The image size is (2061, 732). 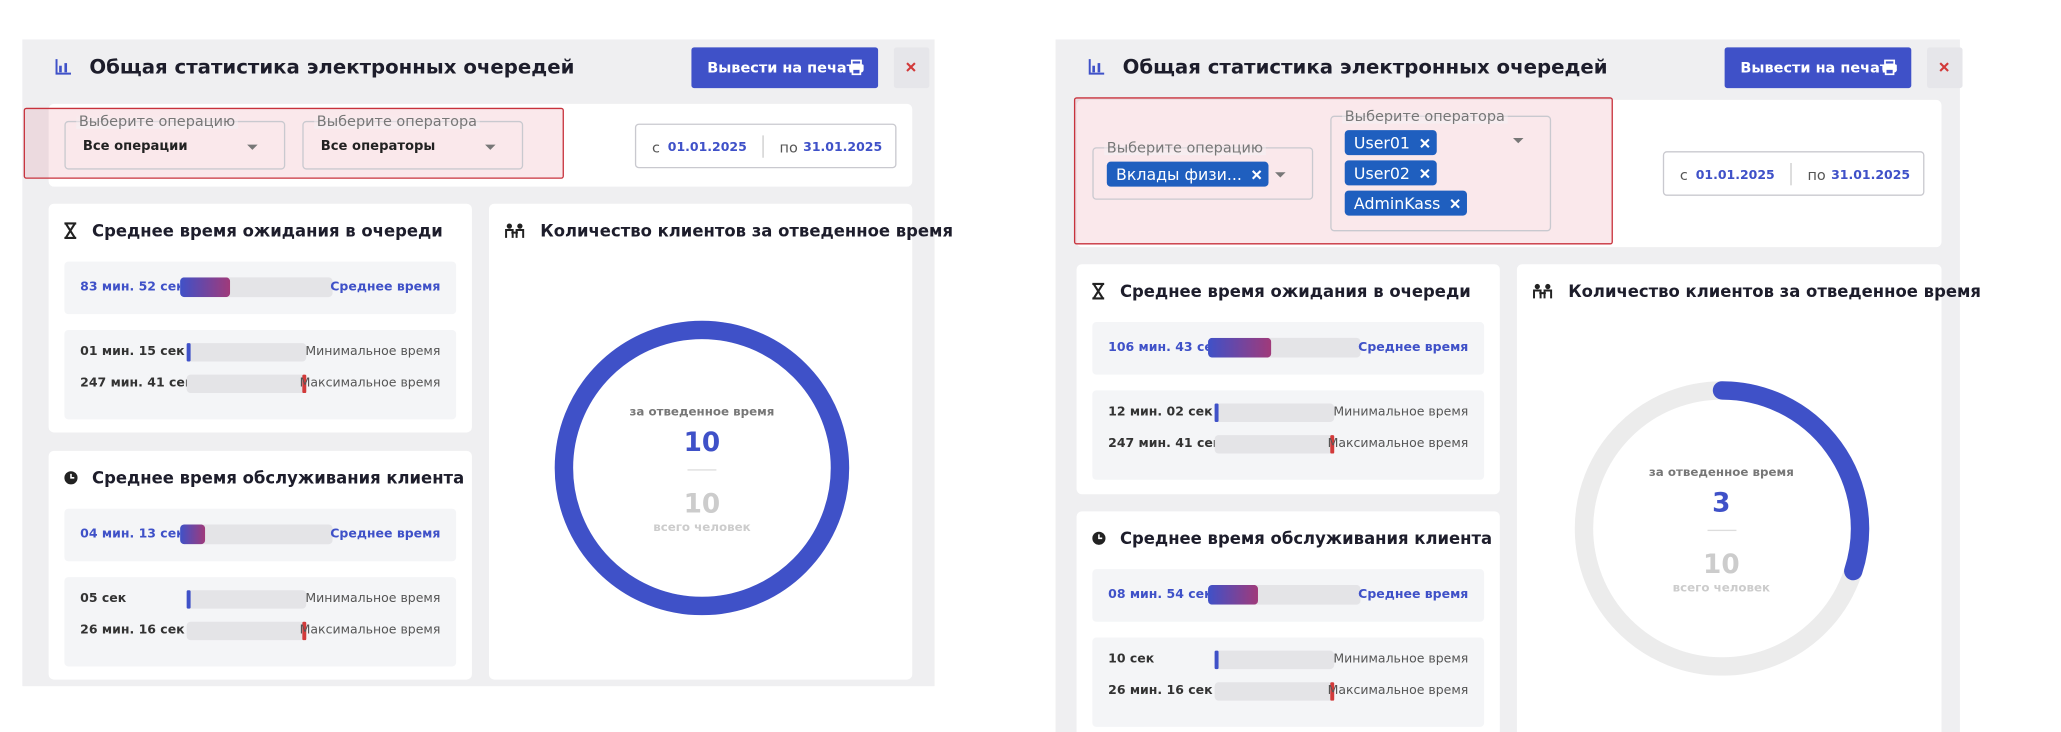 What do you see at coordinates (702, 413) in the screenshot?
I see `donut-caption: за отведенное время` at bounding box center [702, 413].